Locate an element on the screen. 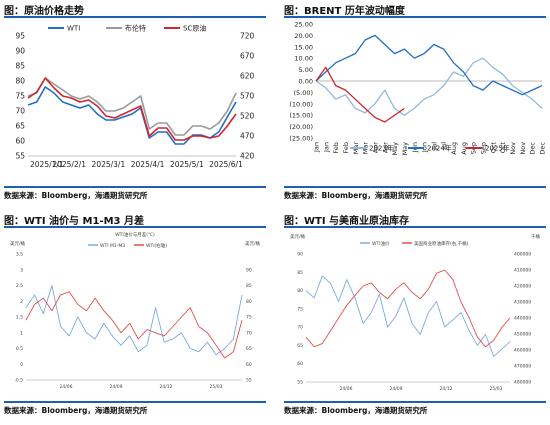  y-tick-label: (20.00) is located at coordinates (301, 127).